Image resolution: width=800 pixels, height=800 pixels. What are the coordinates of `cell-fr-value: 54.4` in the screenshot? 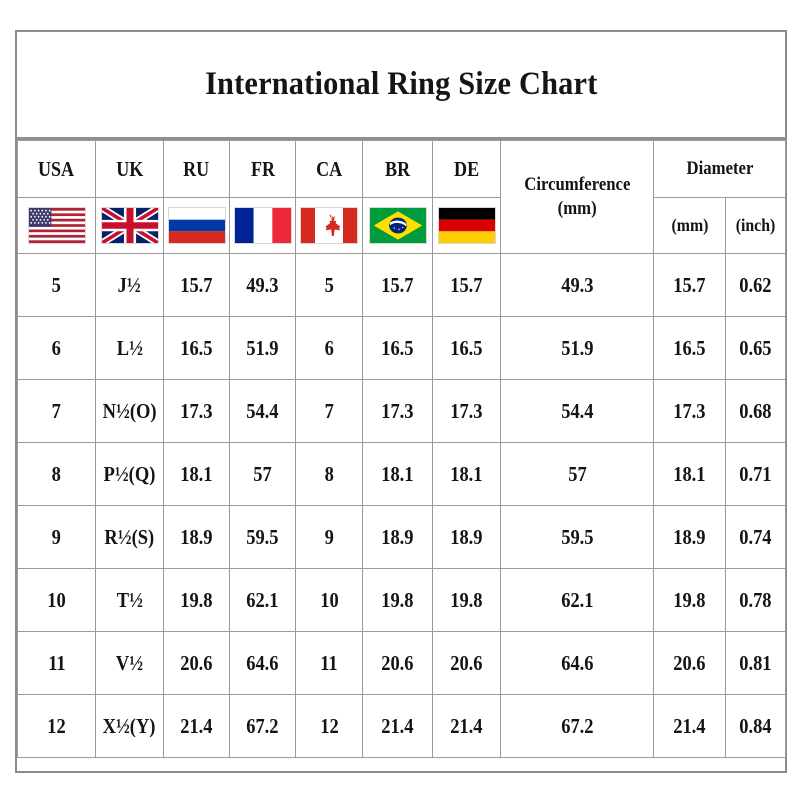 It's located at (262, 410).